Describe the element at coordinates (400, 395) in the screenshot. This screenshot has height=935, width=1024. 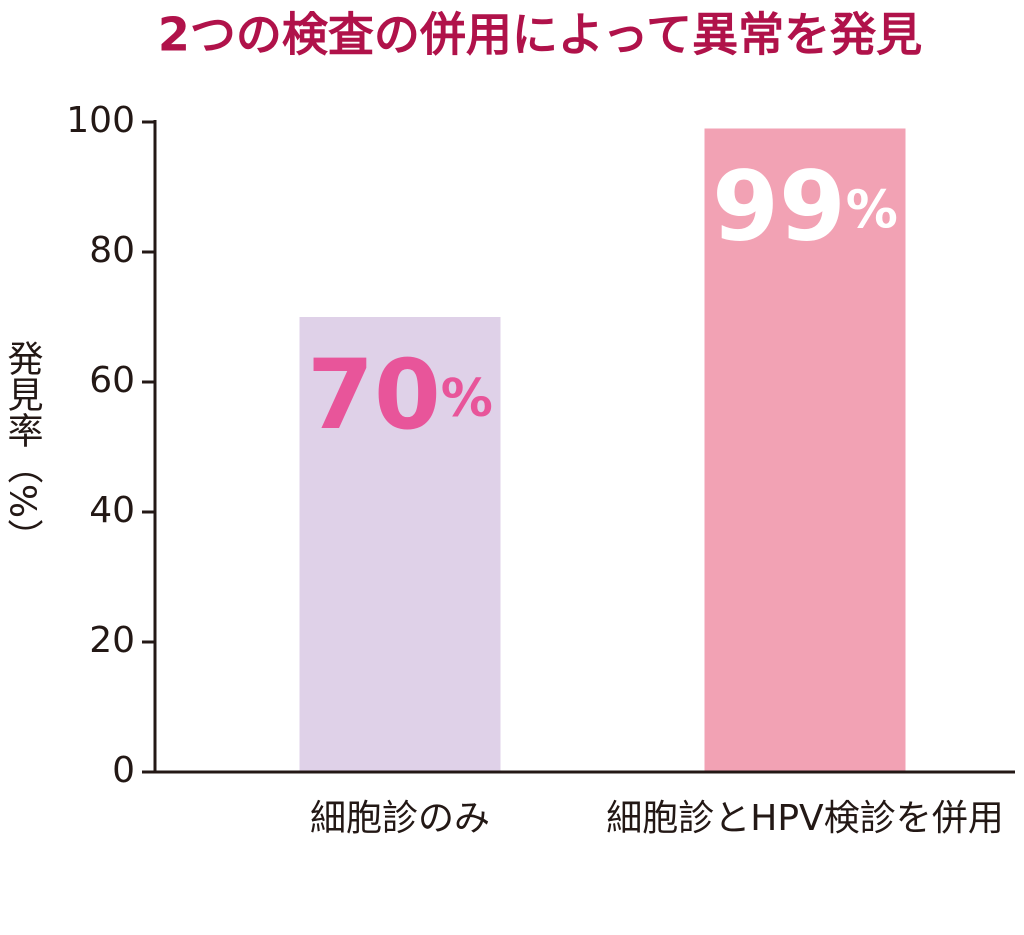
I see `value-label: 70%` at that location.